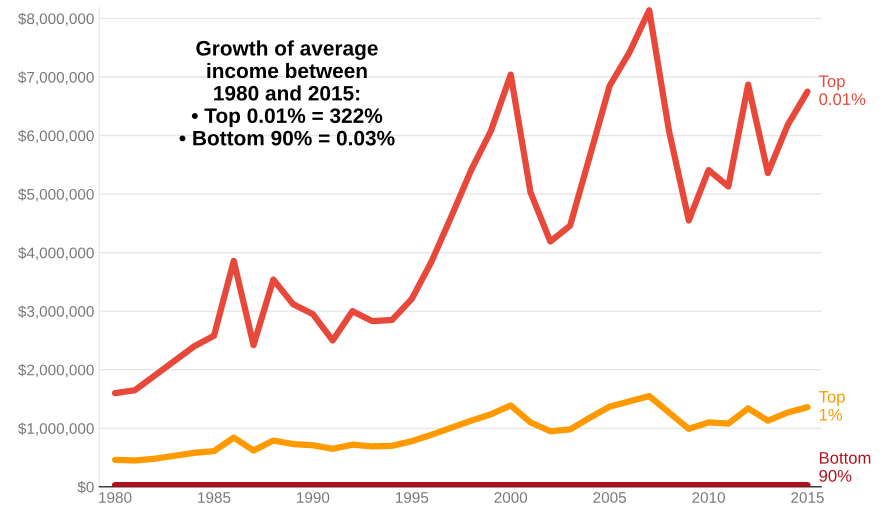 The height and width of the screenshot is (519, 886). I want to click on y-tick-label: $2,000,000, so click(56, 371).